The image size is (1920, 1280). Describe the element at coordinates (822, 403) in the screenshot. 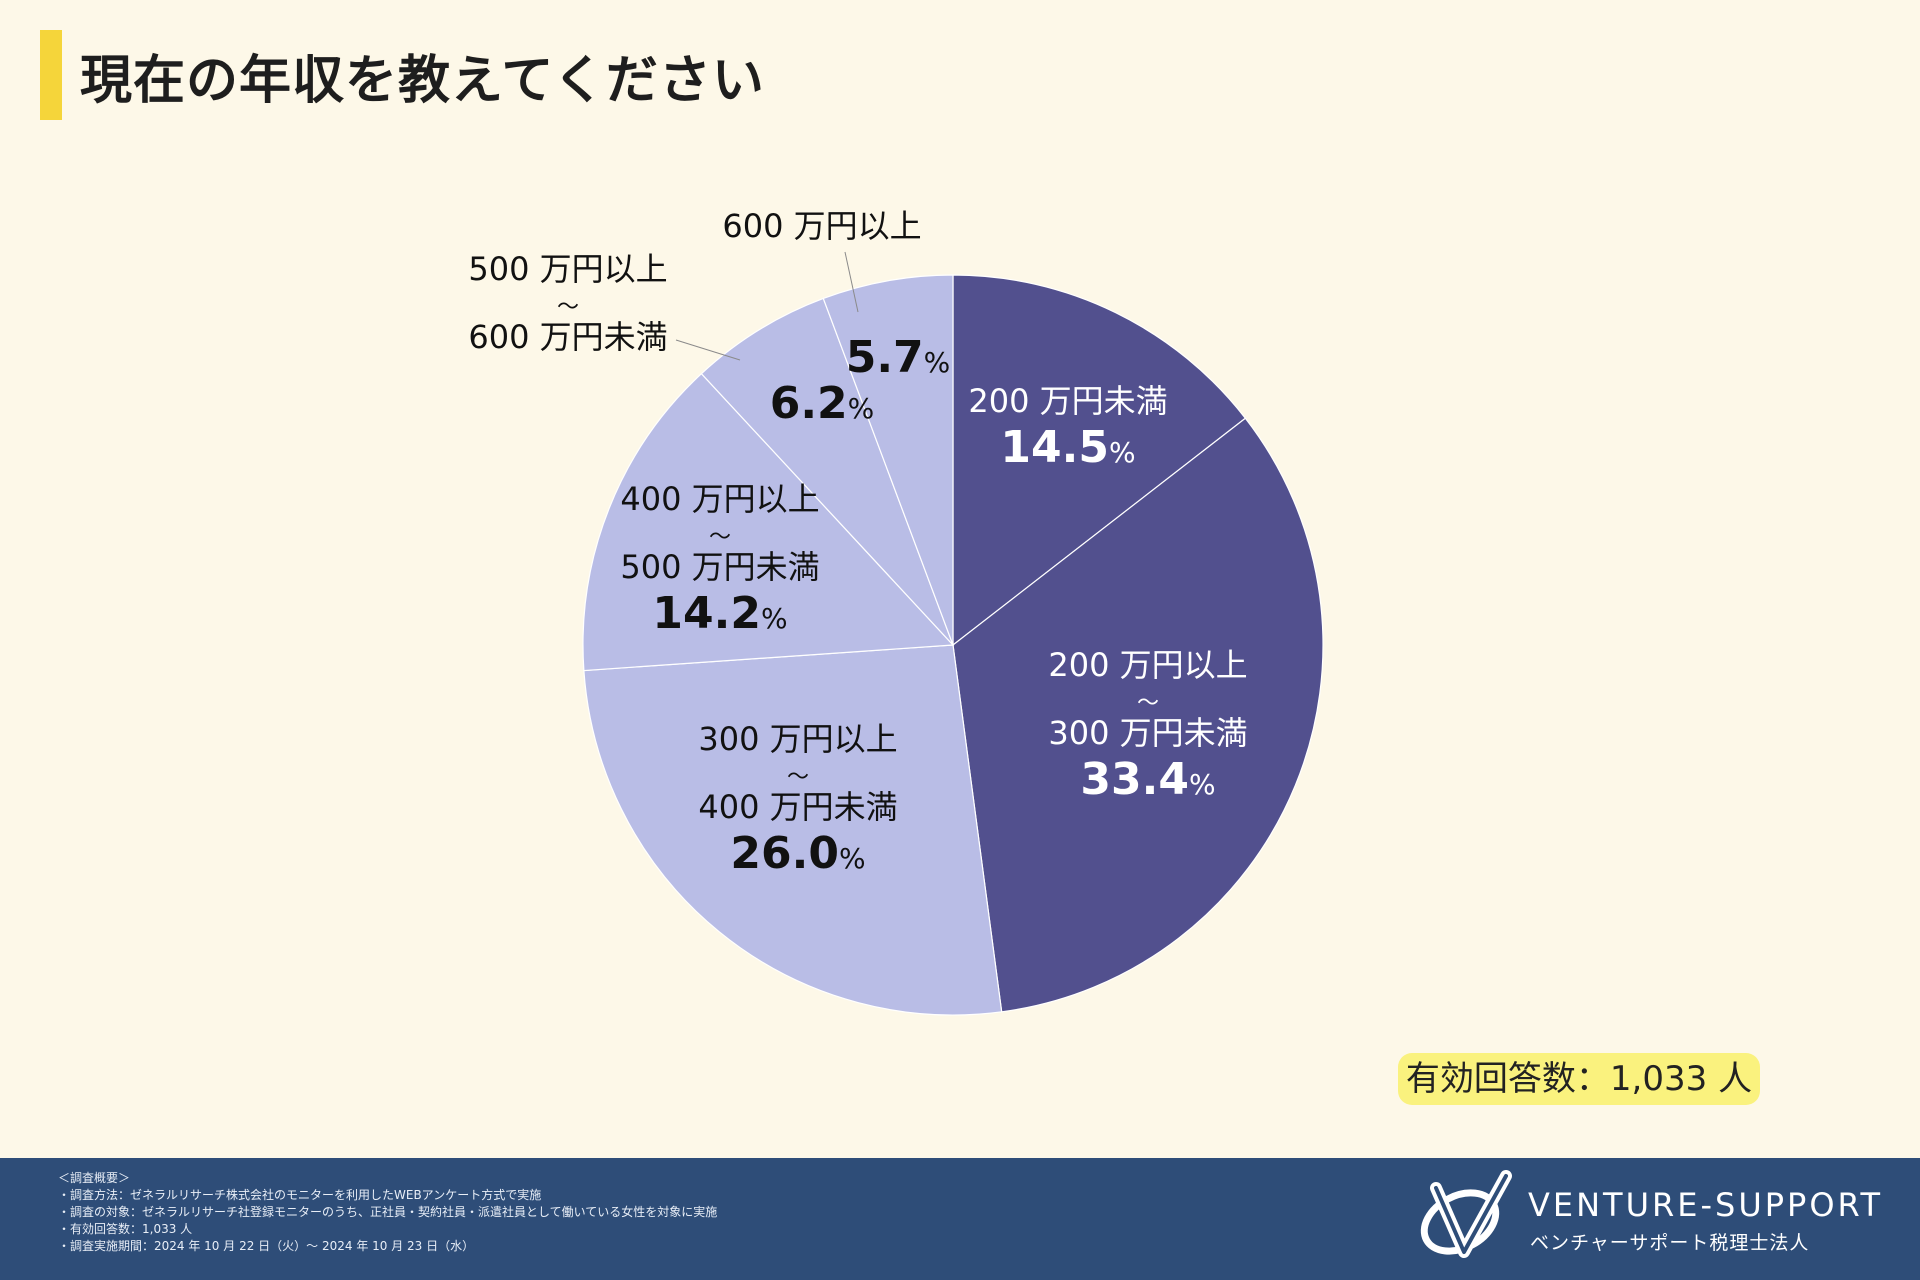

I see `slice-value-label: 6.2%` at that location.